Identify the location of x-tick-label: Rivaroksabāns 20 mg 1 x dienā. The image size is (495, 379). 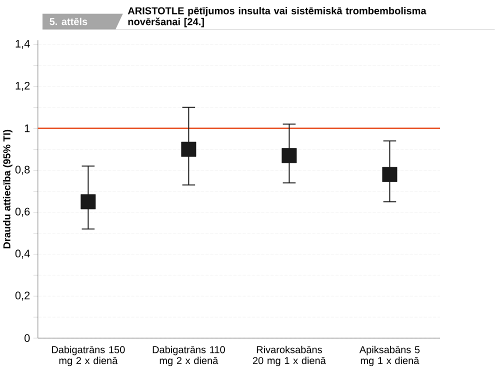
(289, 356).